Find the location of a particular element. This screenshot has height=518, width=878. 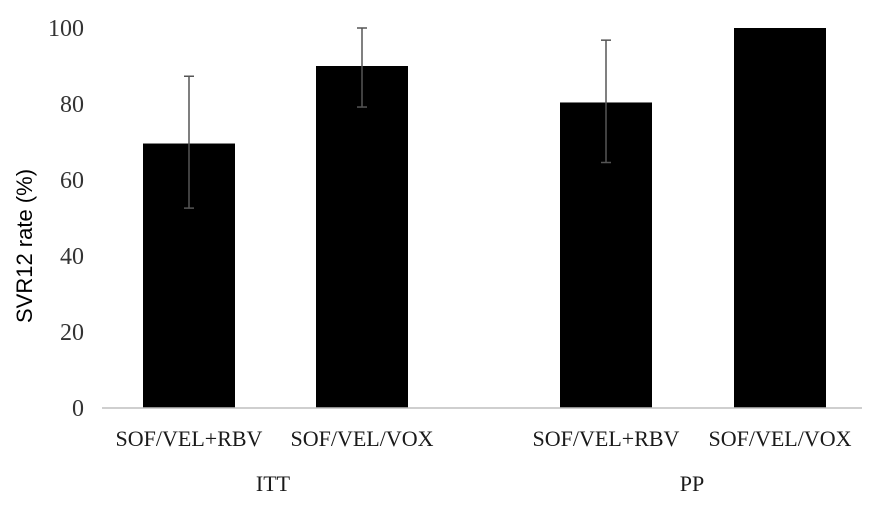

y-tick-label: 40 is located at coordinates (72, 257).